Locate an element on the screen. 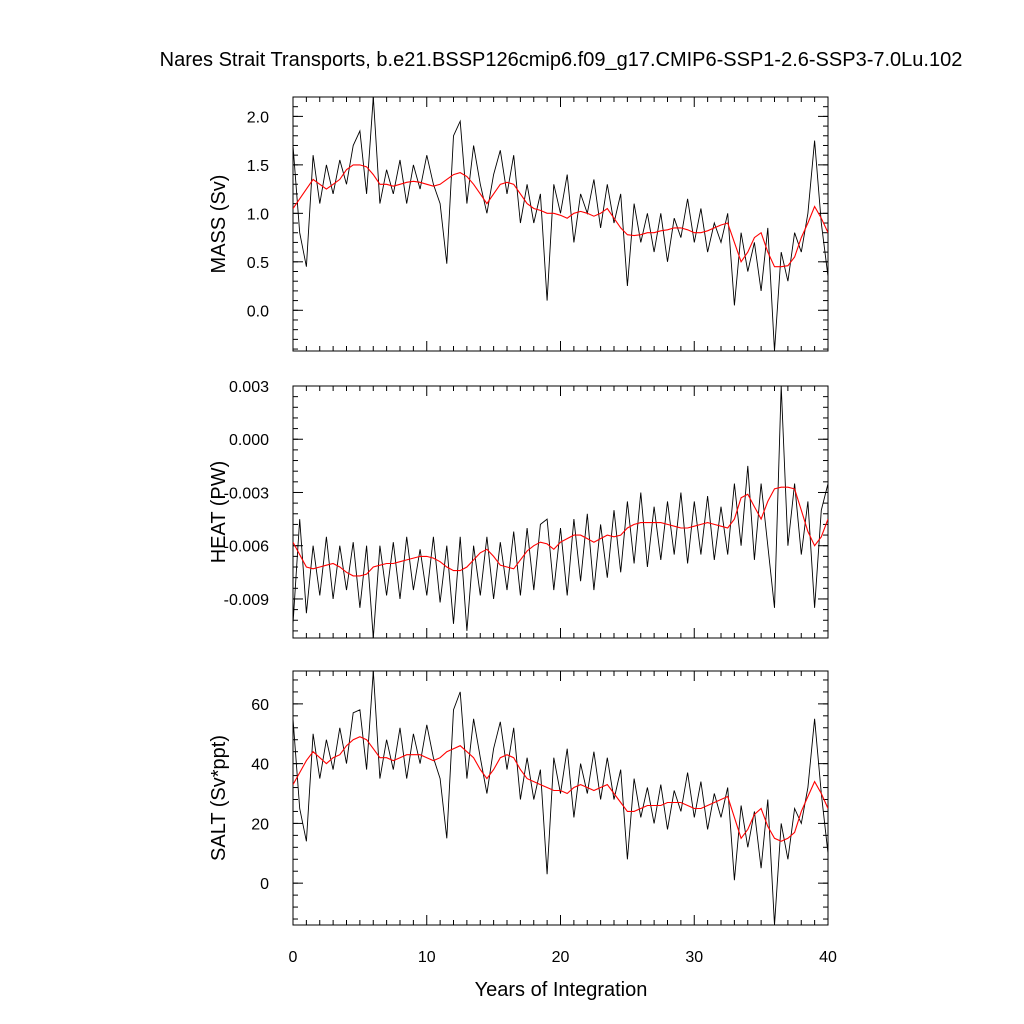  x-axis-title: Years of Integration is located at coordinates (561, 990).